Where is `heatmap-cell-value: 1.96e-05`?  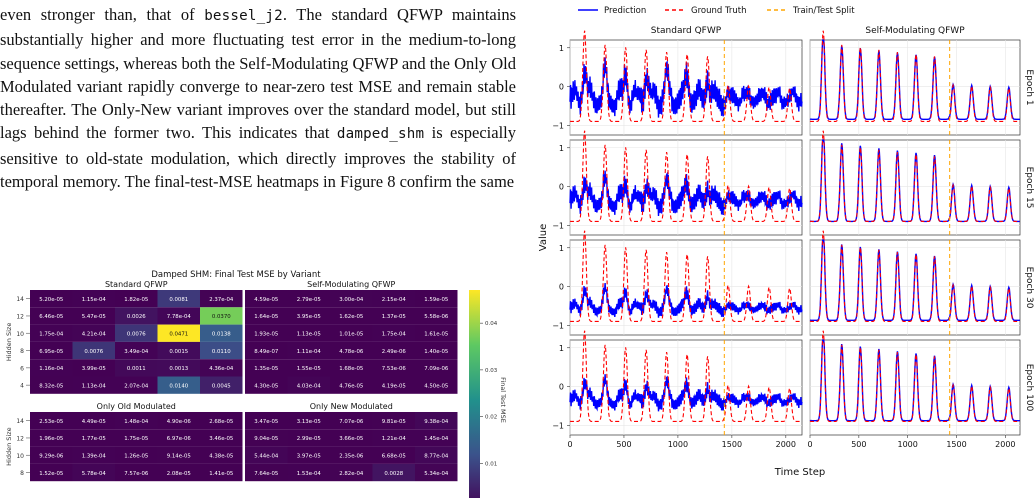 heatmap-cell-value: 1.96e-05 is located at coordinates (51, 439).